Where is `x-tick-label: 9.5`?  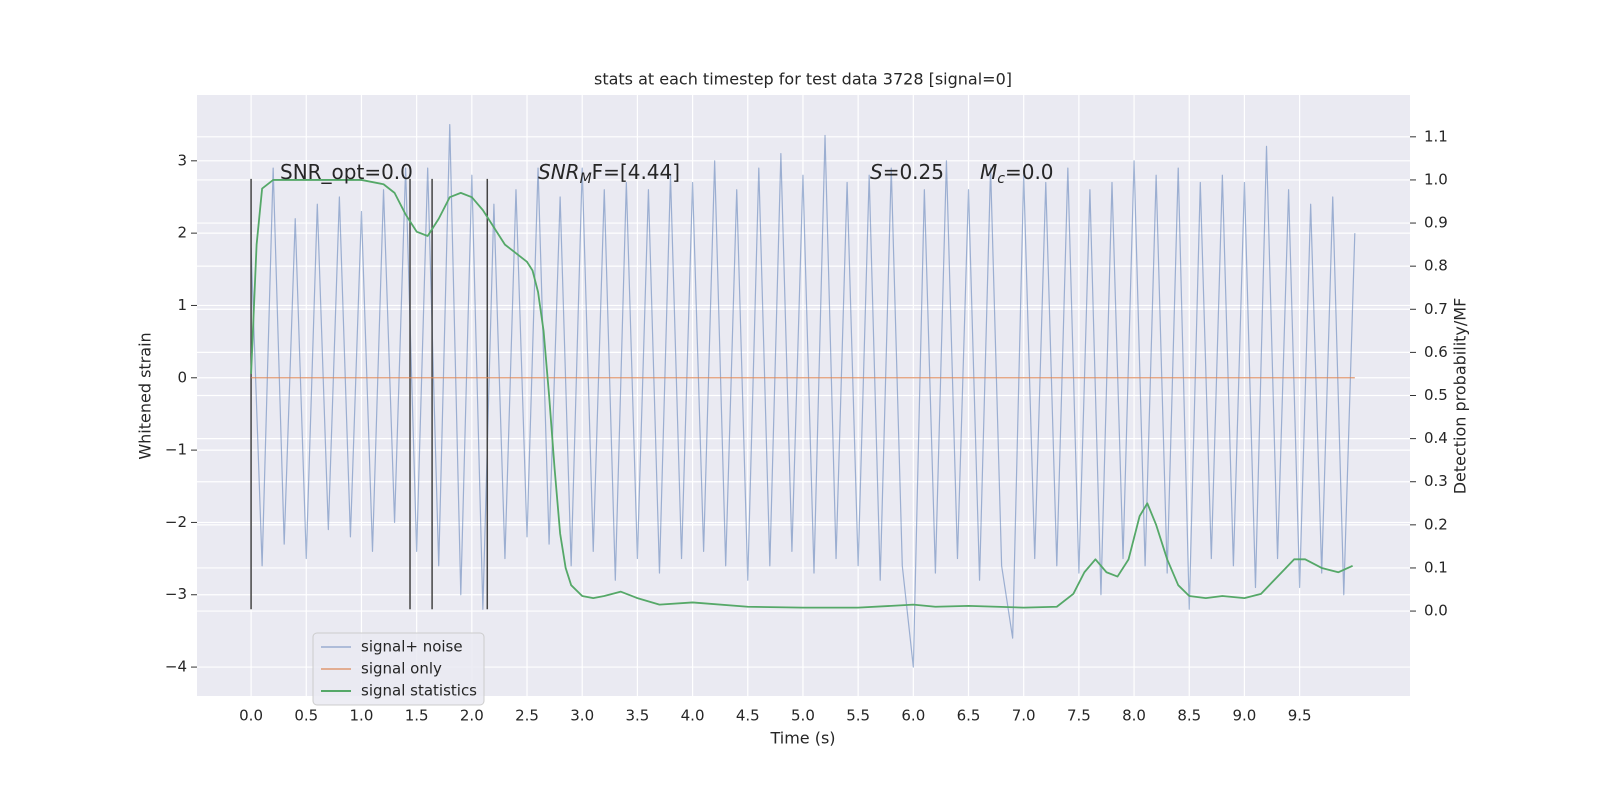
x-tick-label: 9.5 is located at coordinates (1300, 716).